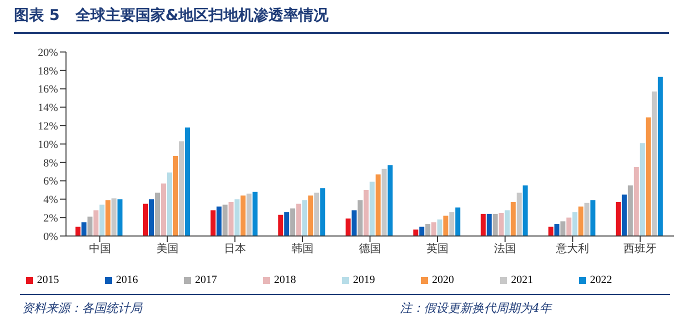 The image size is (679, 327). Describe the element at coordinates (522, 280) in the screenshot. I see `legend-label: 2021` at that location.